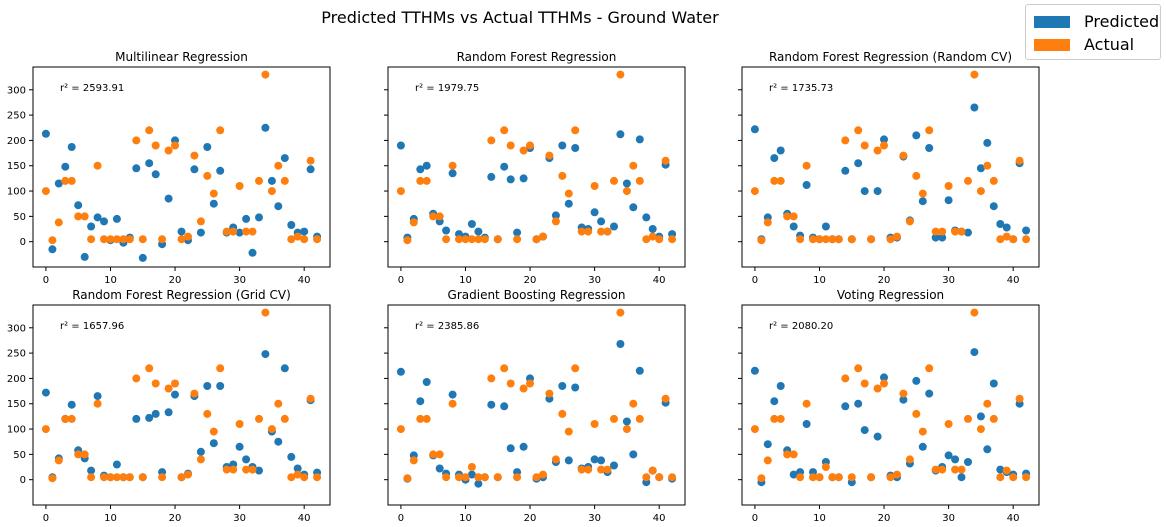 Image resolution: width=1166 pixels, height=527 pixels. What do you see at coordinates (1122, 21) in the screenshot?
I see `legend-label-predicted: Predicted` at bounding box center [1122, 21].